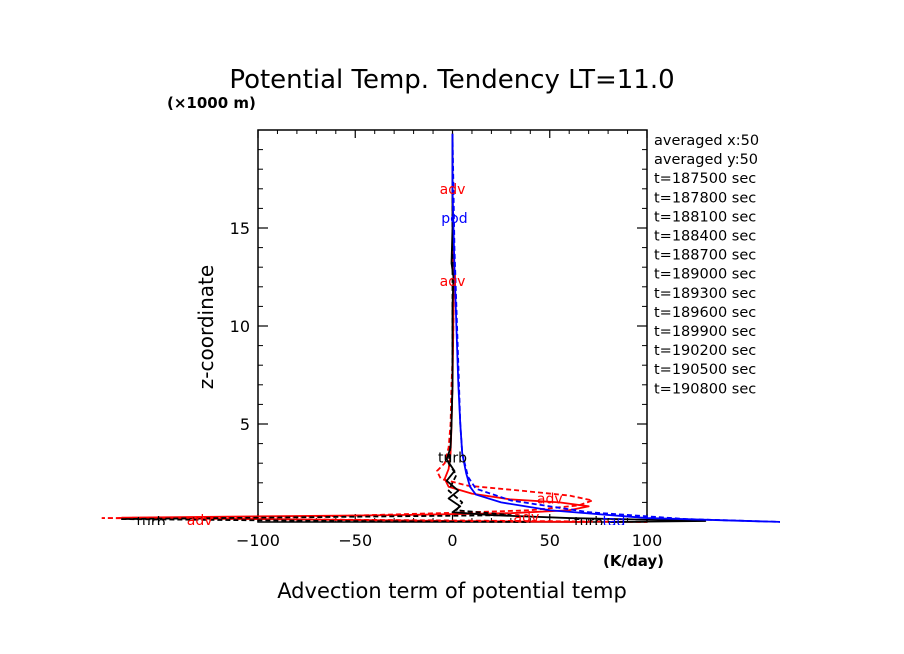  Describe the element at coordinates (206, 327) in the screenshot. I see `y-axis-label: z-coordinate` at that location.